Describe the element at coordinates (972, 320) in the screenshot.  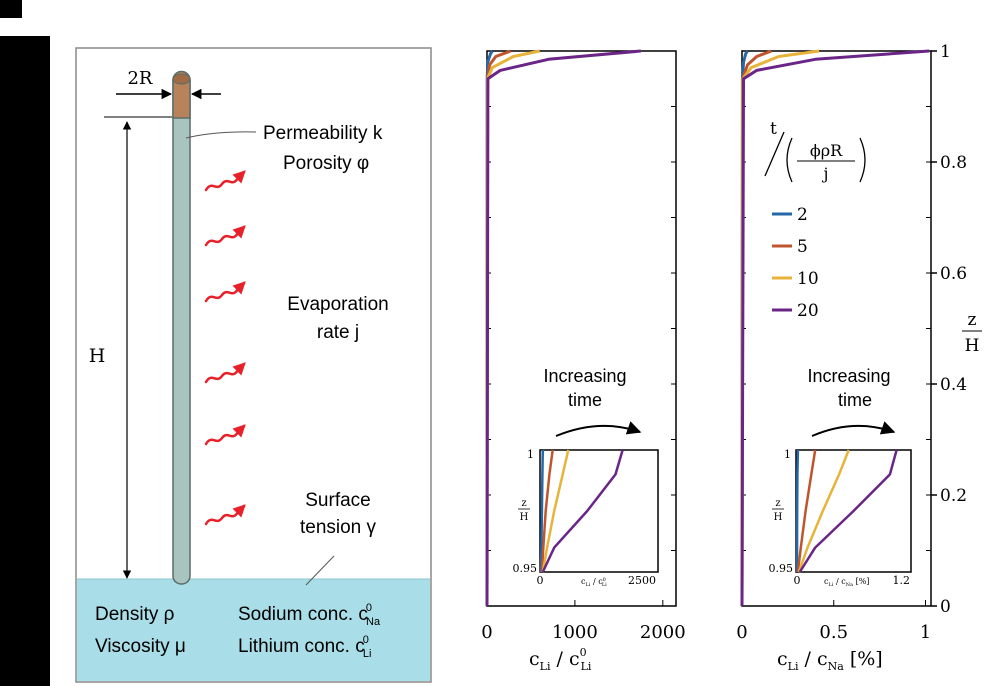
I see `chart2-ylabel-num: z` at that location.